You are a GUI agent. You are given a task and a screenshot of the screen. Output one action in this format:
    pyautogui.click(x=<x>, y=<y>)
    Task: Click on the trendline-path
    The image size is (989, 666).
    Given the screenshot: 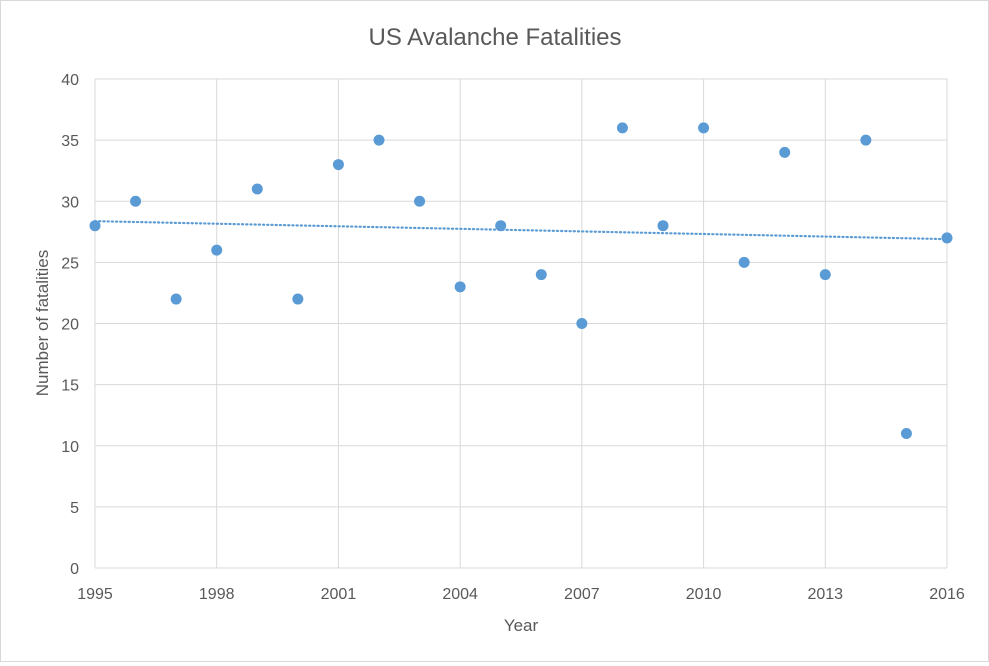 What is the action you would take?
    pyautogui.click(x=521, y=230)
    